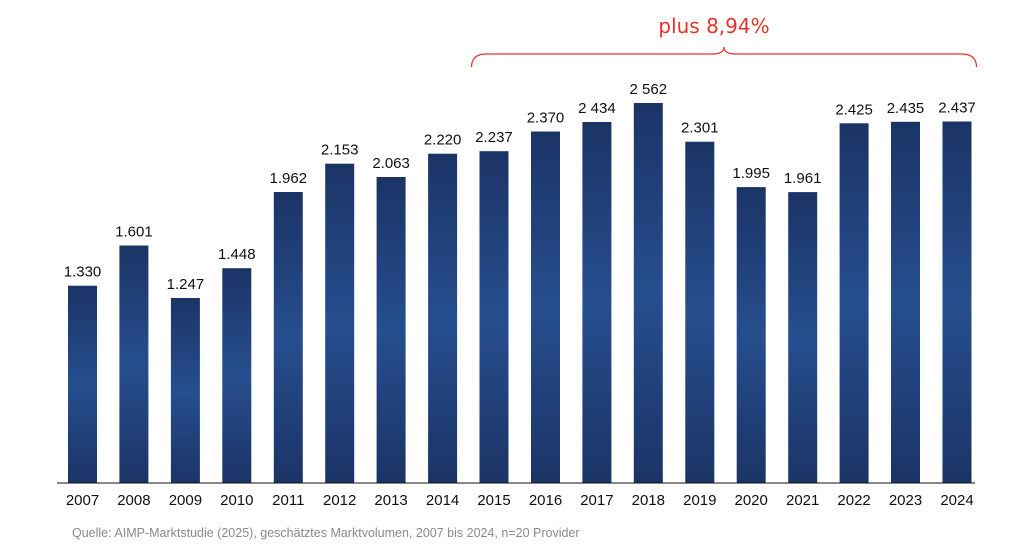 This screenshot has width=1024, height=547. Describe the element at coordinates (713, 26) in the screenshot. I see `annotation-text: plus 8,94%` at that location.